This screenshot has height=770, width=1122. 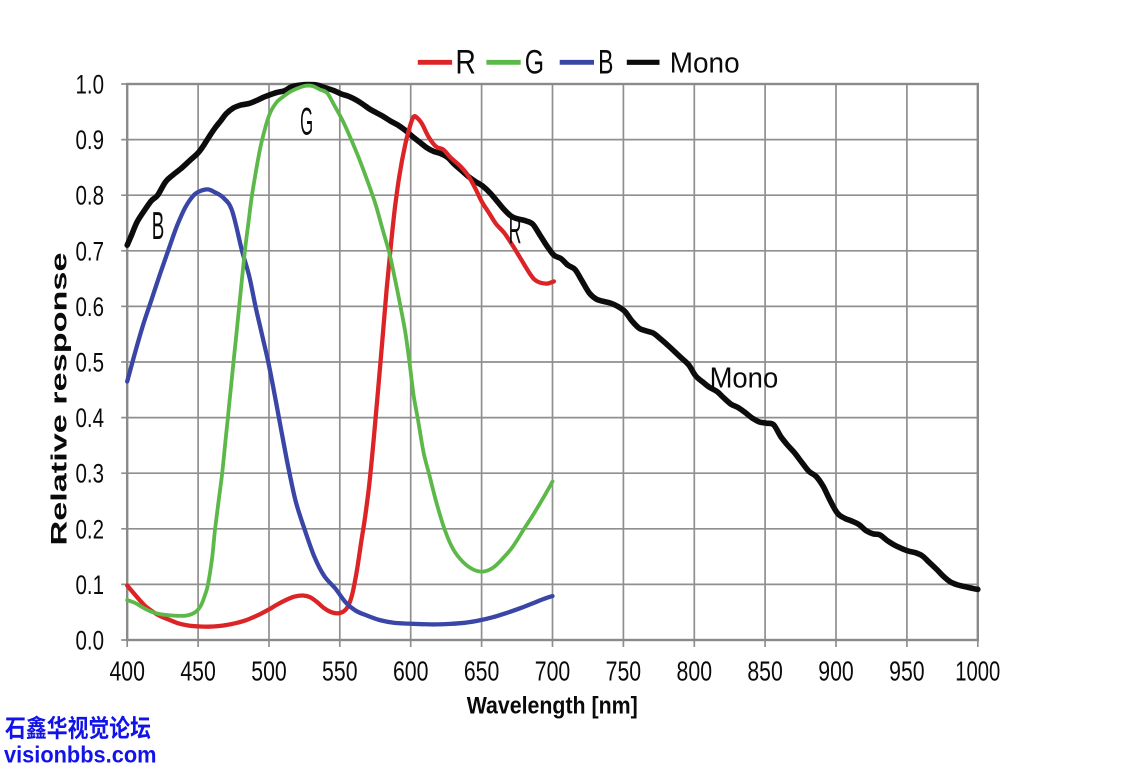 What do you see at coordinates (907, 671) in the screenshot?
I see `svg-text: 950` at bounding box center [907, 671].